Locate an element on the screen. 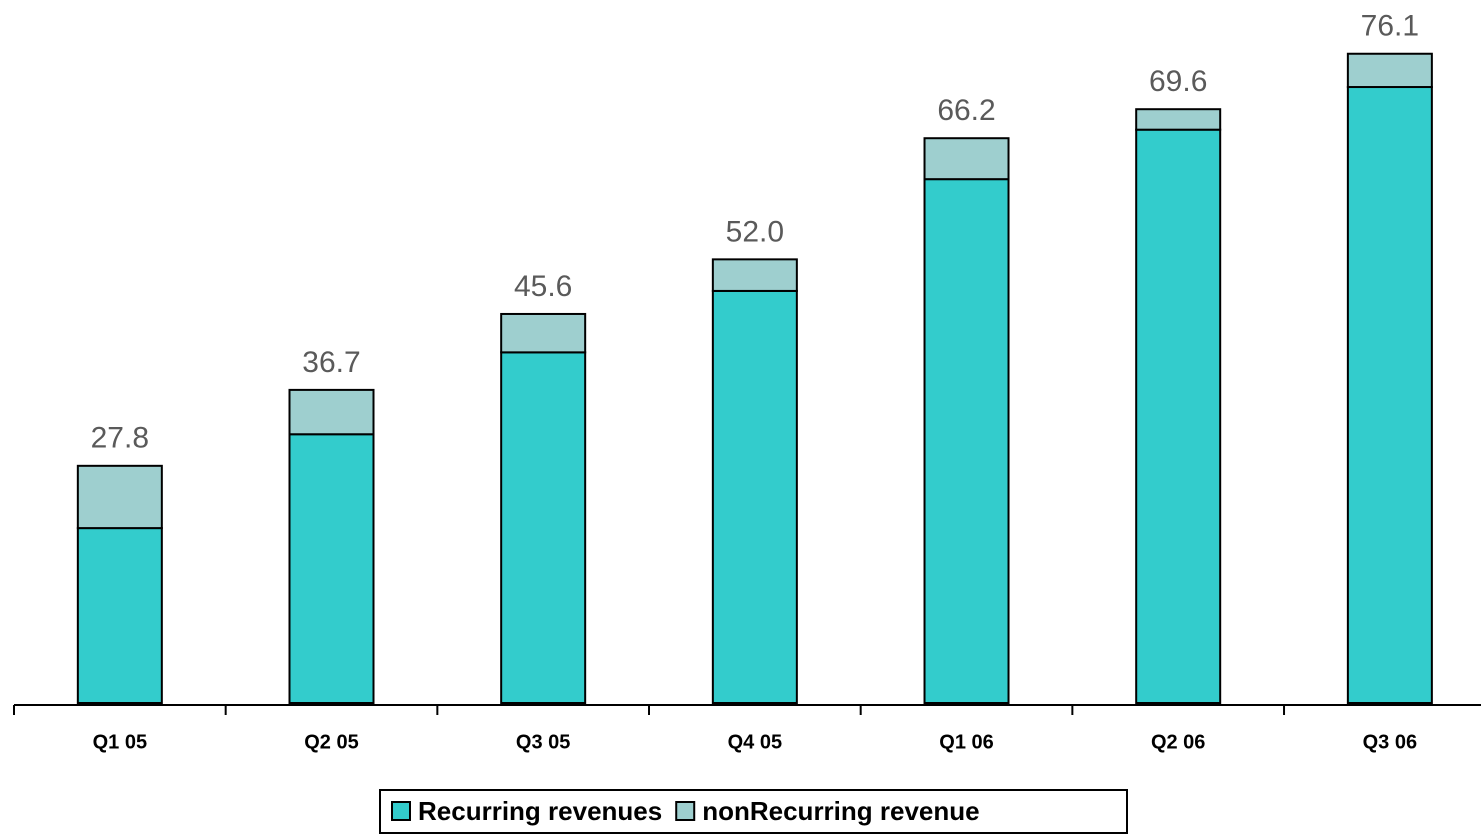  x-tick-label: Q1 06 is located at coordinates (966, 742).